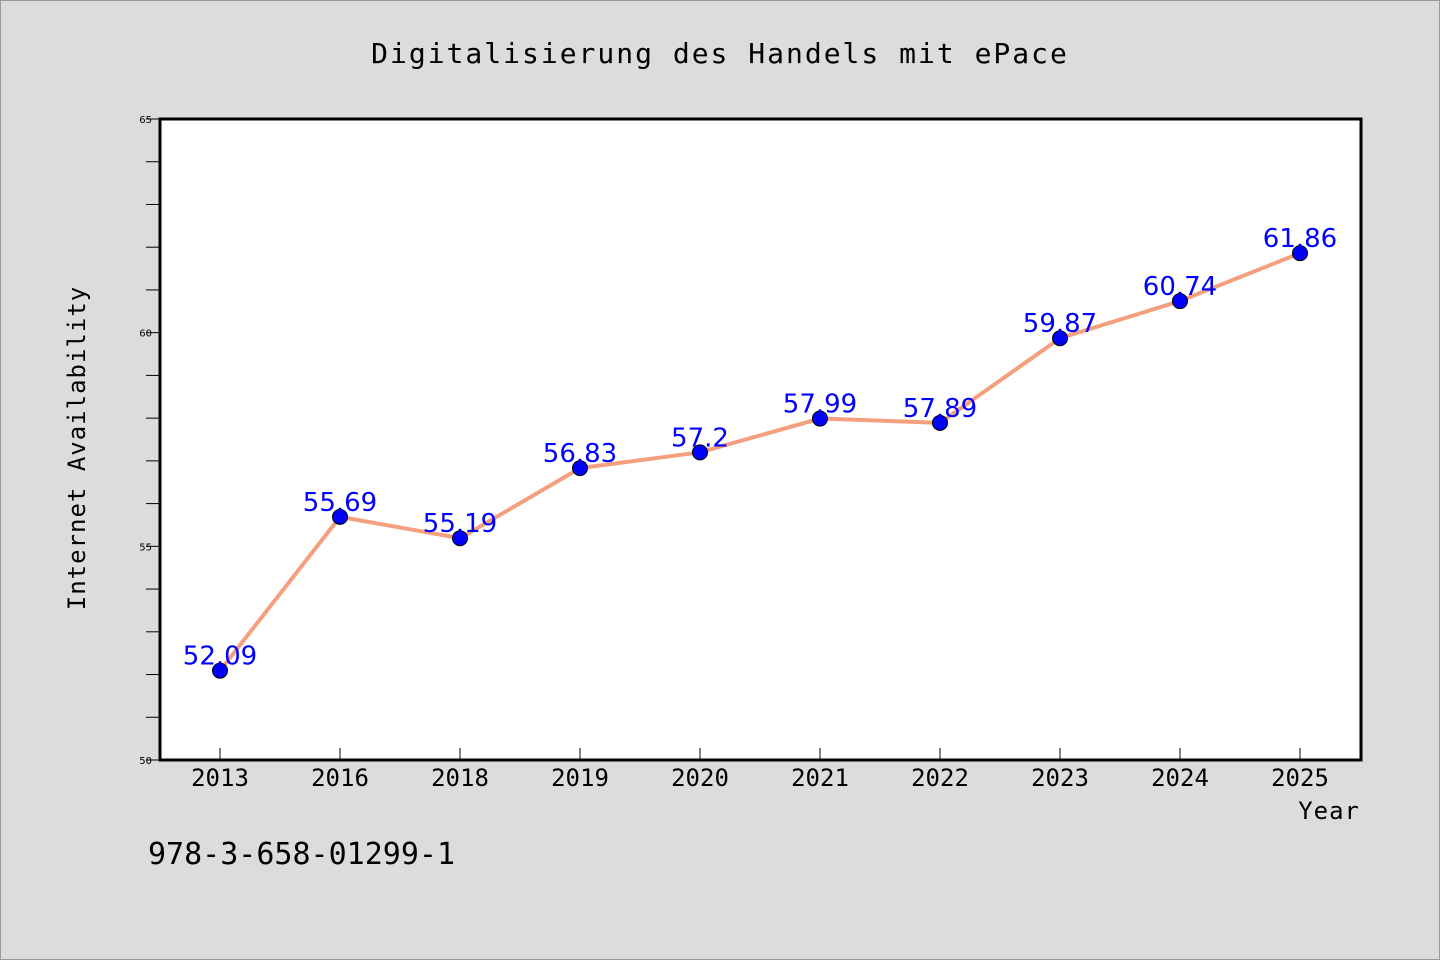 The height and width of the screenshot is (960, 1440). What do you see at coordinates (820, 405) in the screenshot?
I see `data-label: 57.99` at bounding box center [820, 405].